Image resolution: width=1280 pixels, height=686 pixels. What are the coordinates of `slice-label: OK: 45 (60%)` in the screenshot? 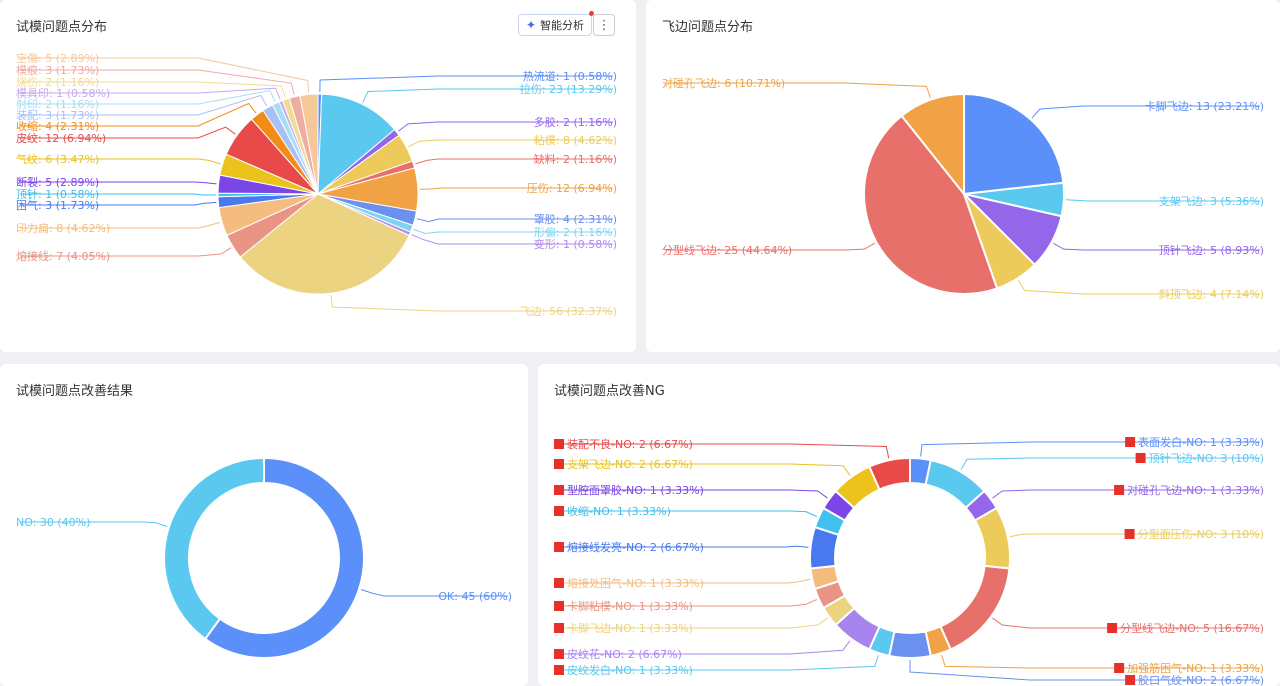 It's located at (475, 596).